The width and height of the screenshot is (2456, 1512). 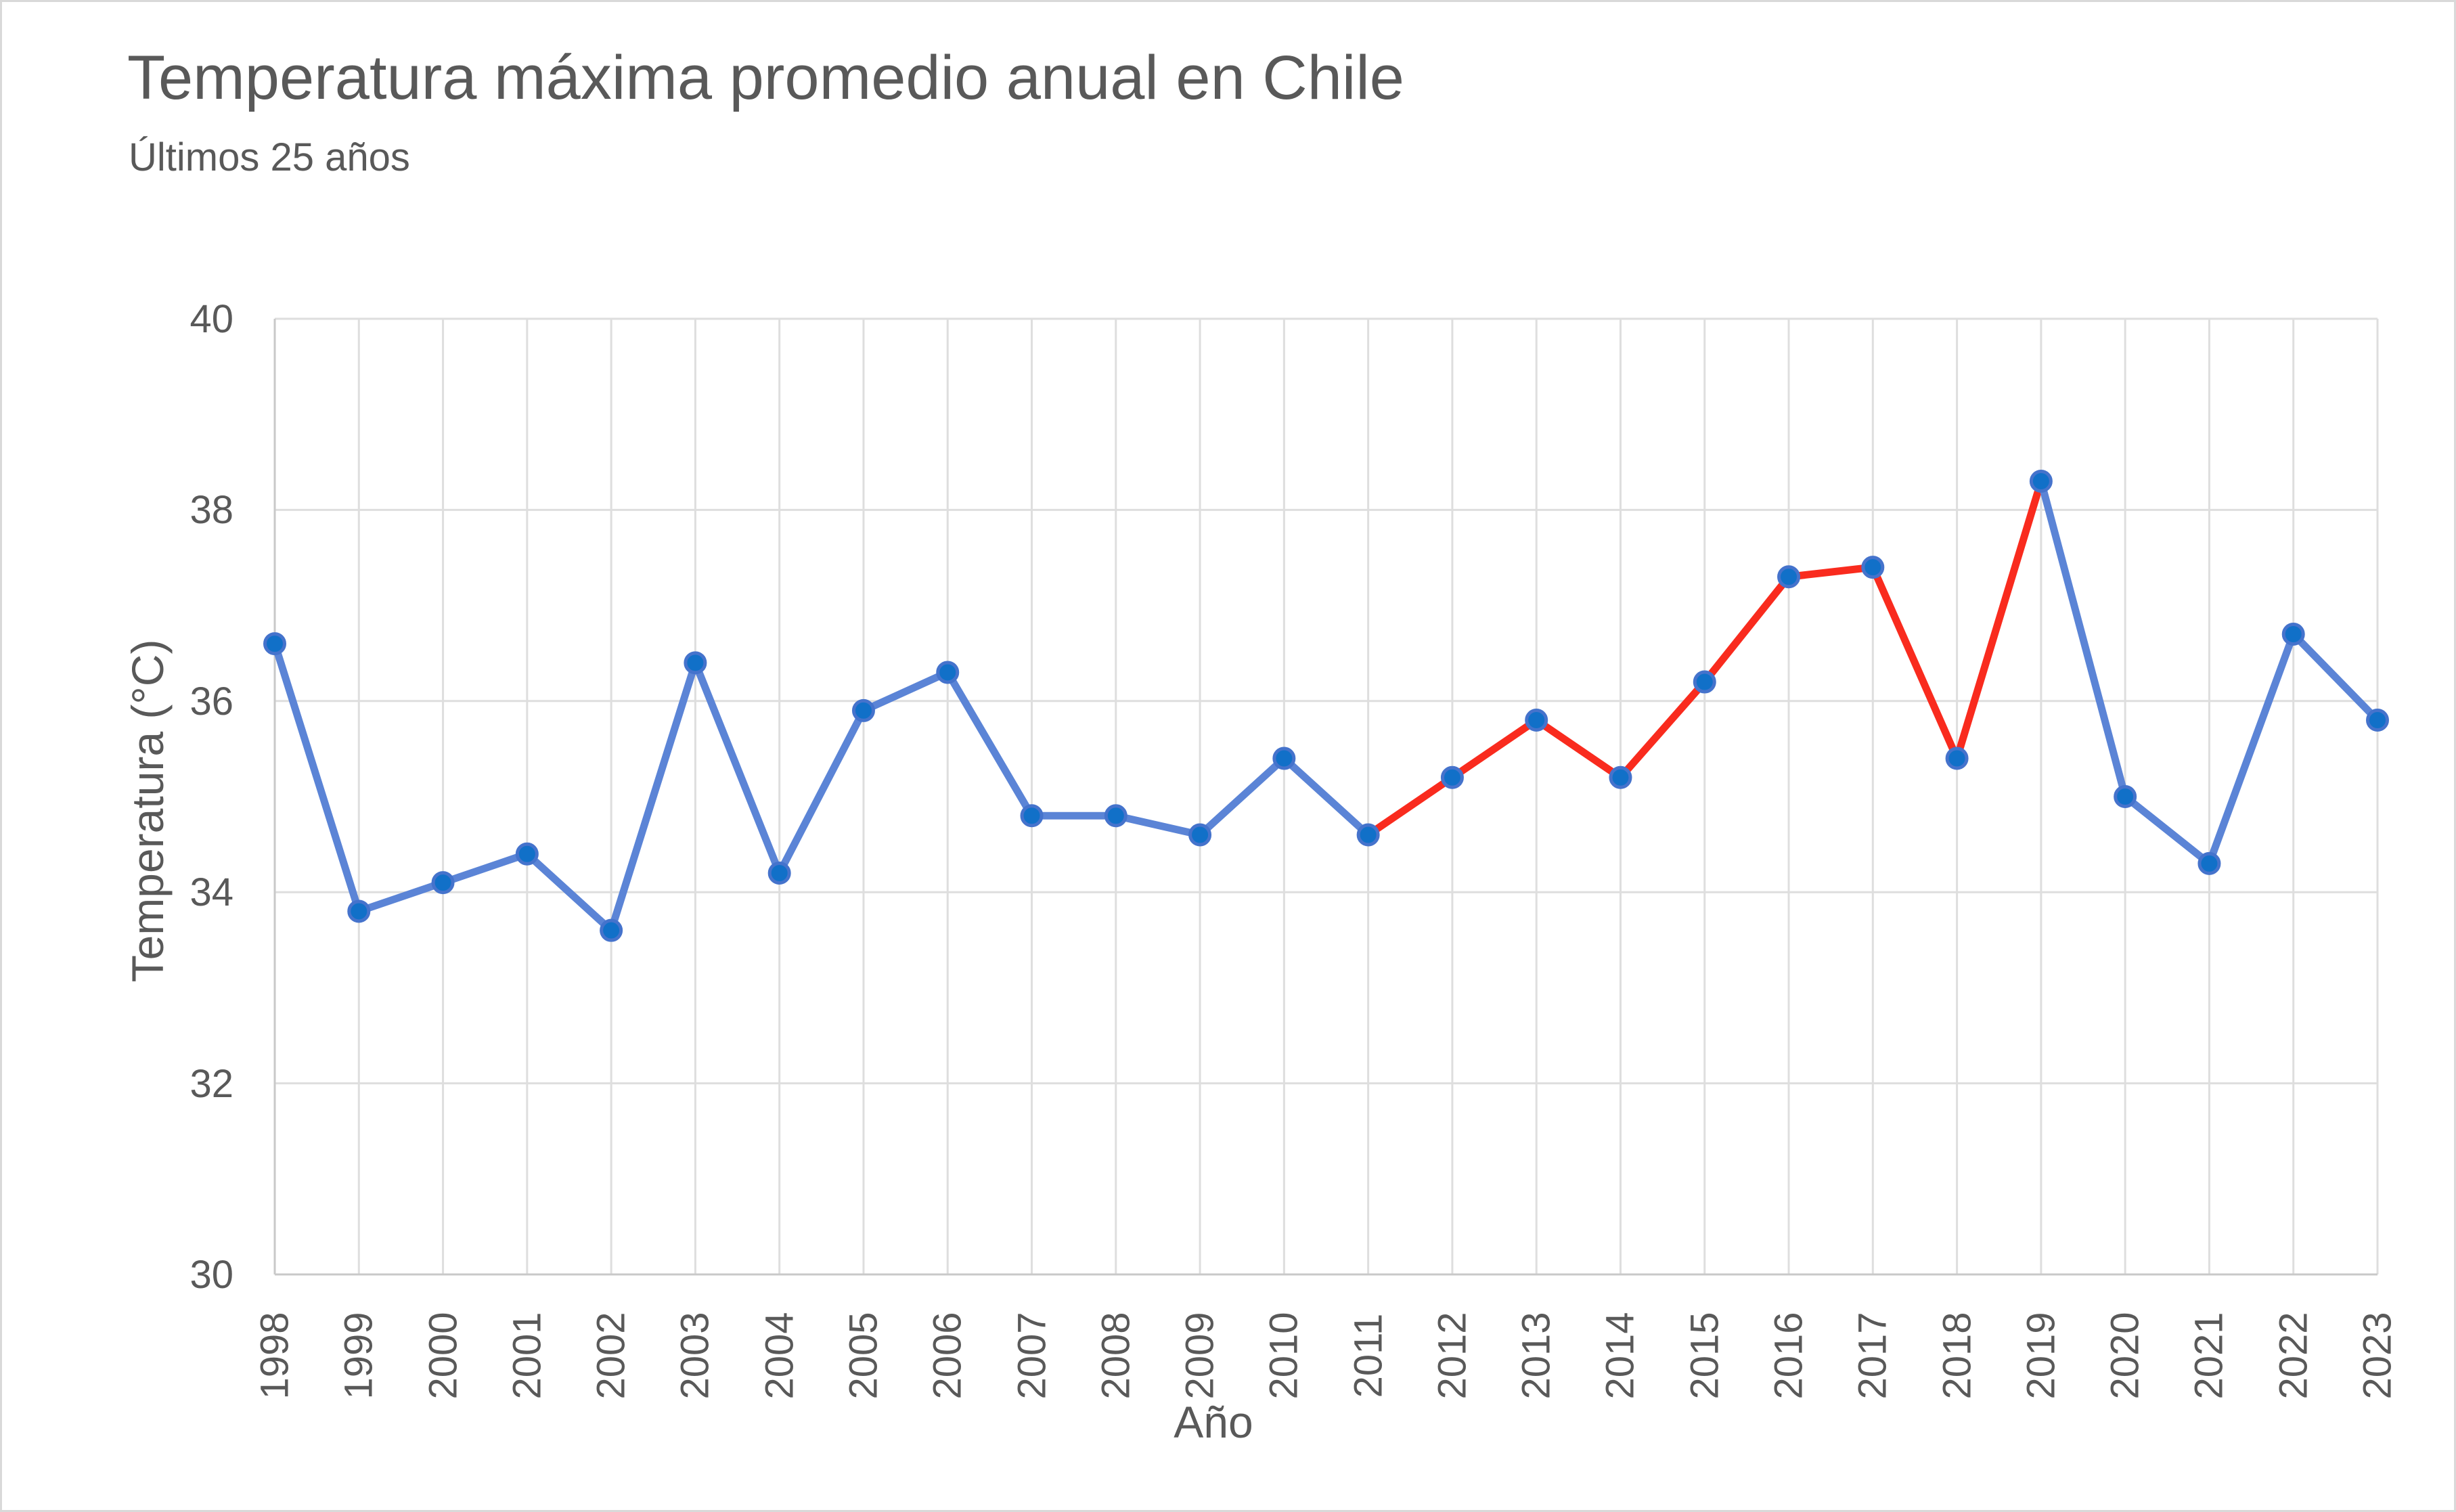 What do you see at coordinates (1284, 758) in the screenshot?
I see `data-point-2010` at bounding box center [1284, 758].